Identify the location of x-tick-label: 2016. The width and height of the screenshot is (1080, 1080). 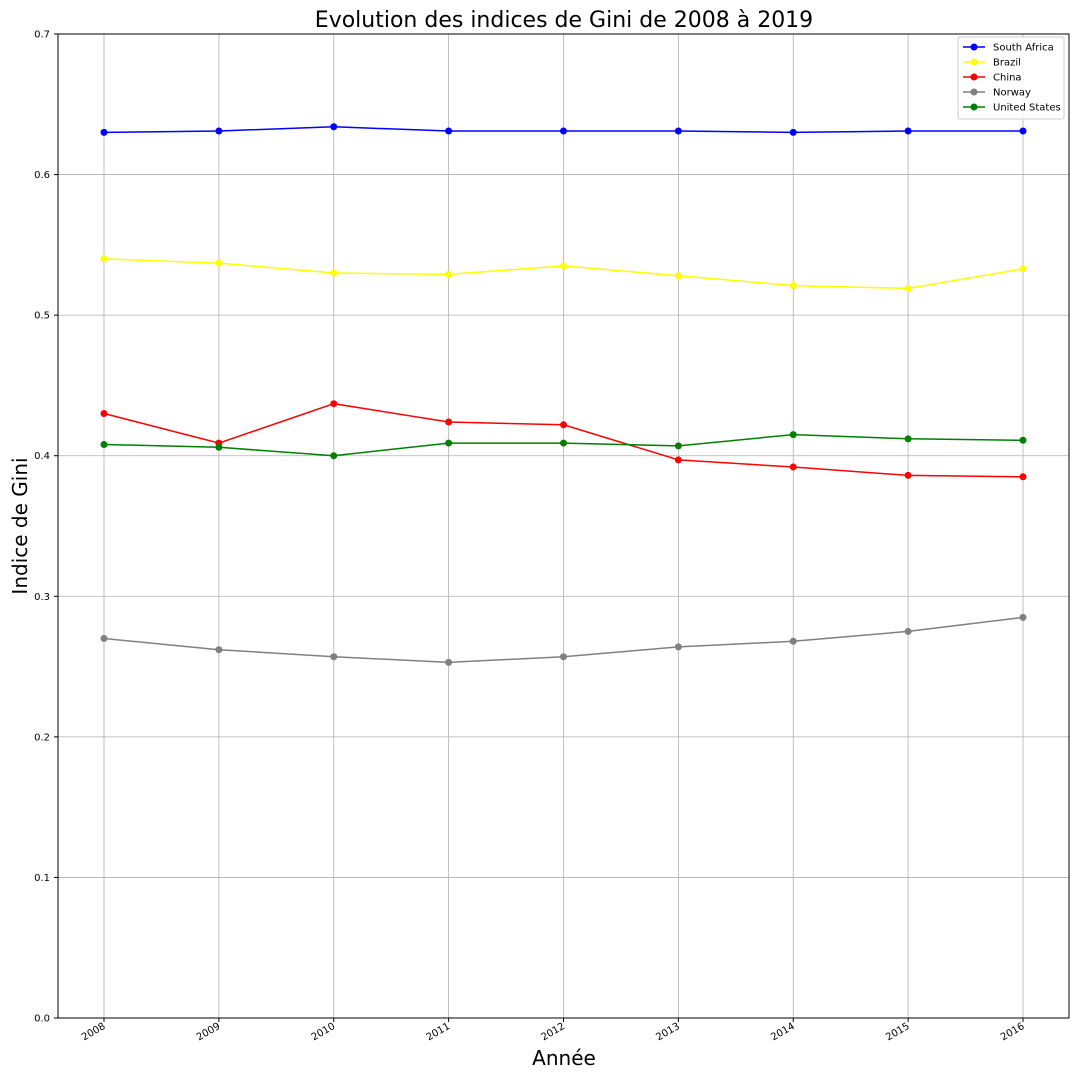
(1013, 1032).